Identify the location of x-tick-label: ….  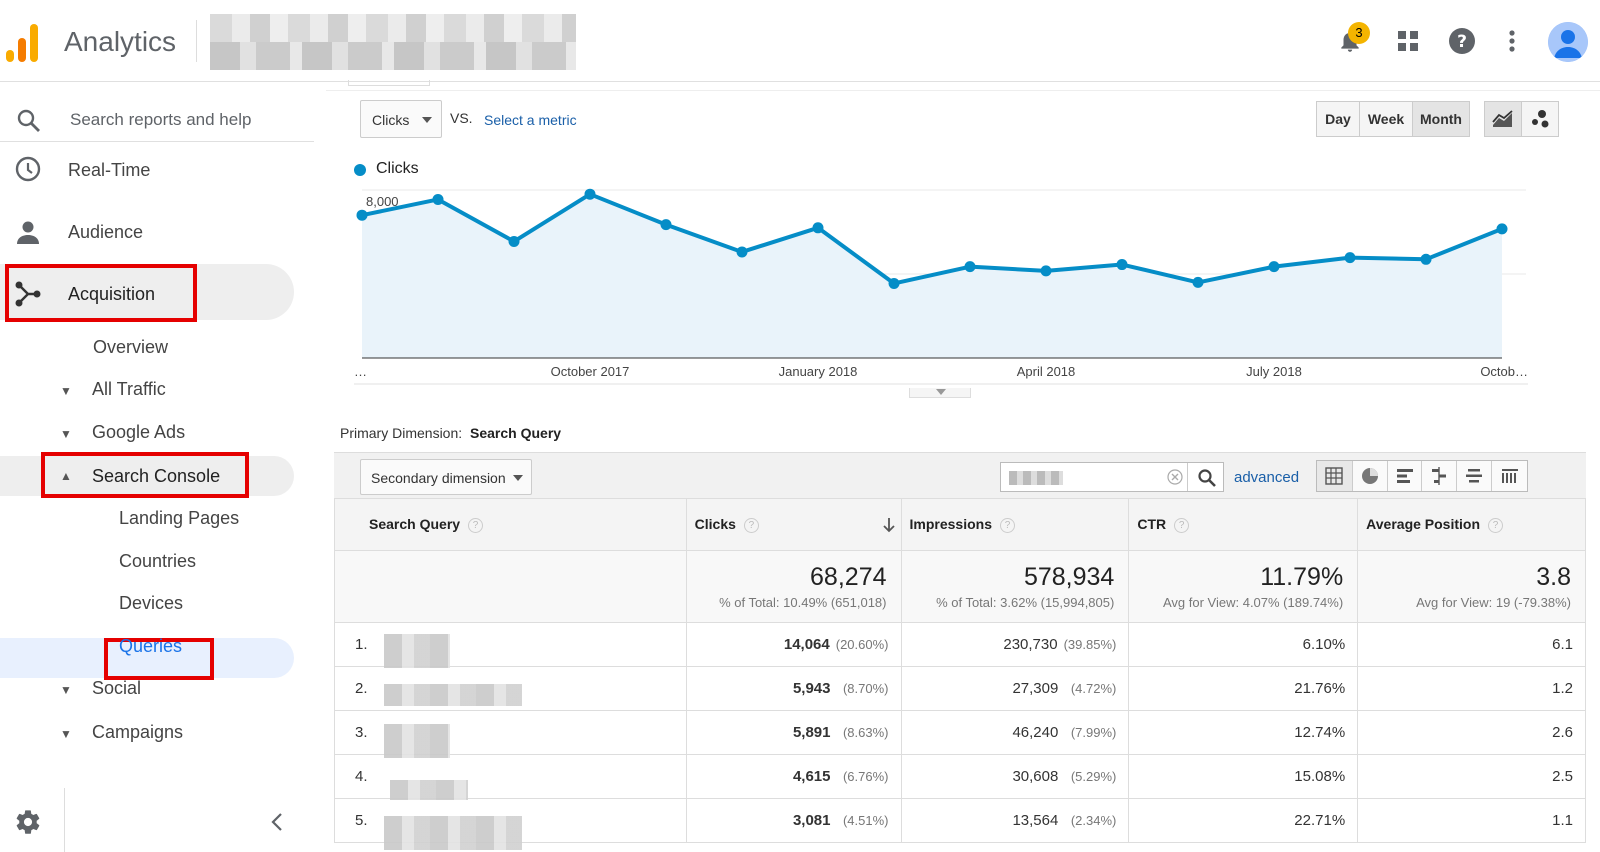
(360, 371).